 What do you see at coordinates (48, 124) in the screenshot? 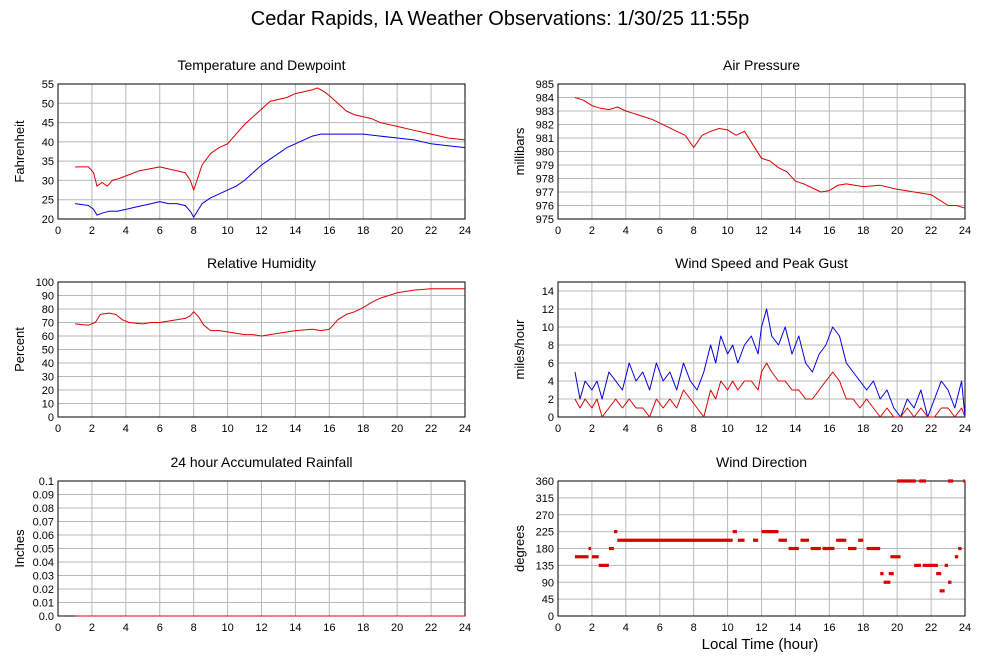
I see `temp-ytick-label: 45` at bounding box center [48, 124].